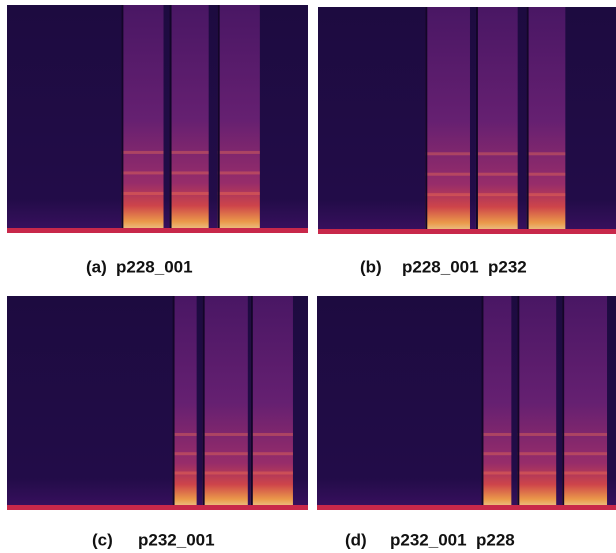 The width and height of the screenshot is (616, 553). I want to click on caption: p232_001, so click(176, 539).